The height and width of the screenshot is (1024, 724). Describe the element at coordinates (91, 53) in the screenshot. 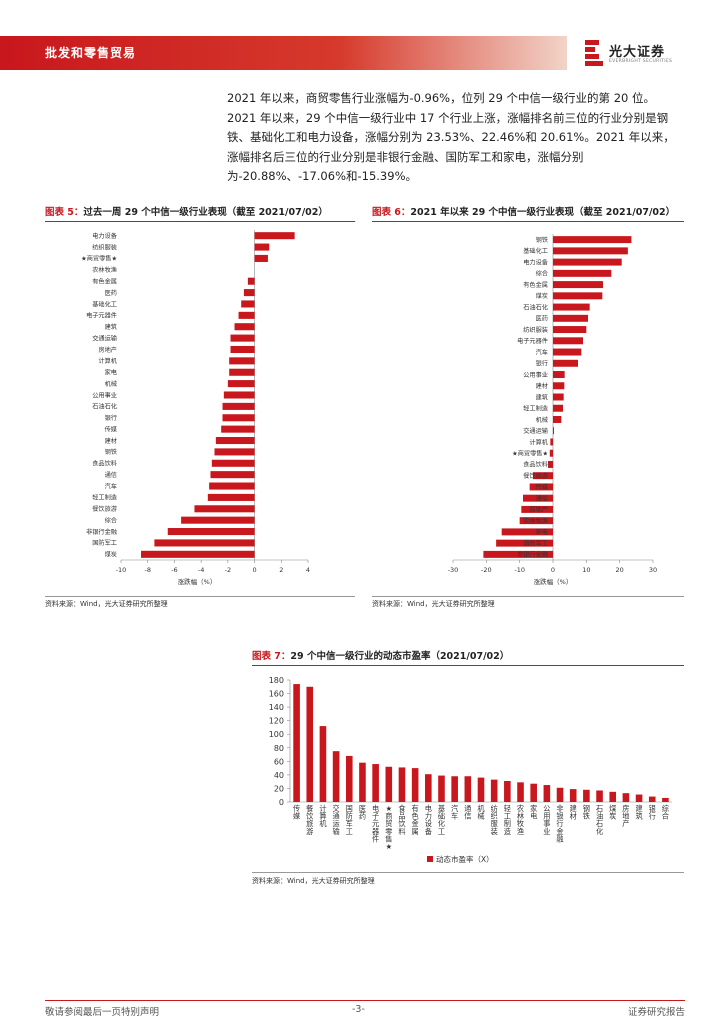

I see `section-title: 批发和零售贸易` at that location.